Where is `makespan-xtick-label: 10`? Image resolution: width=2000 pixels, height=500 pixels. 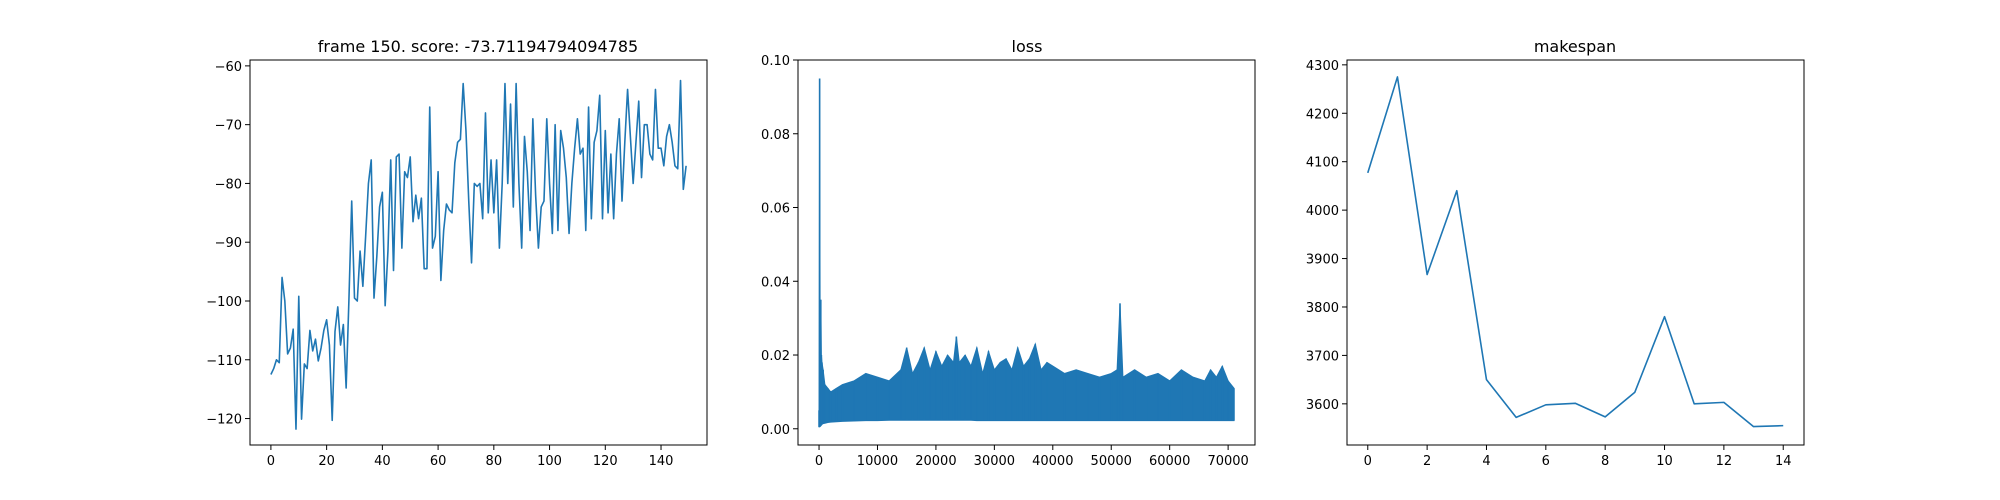
makespan-xtick-label: 10 is located at coordinates (1664, 461).